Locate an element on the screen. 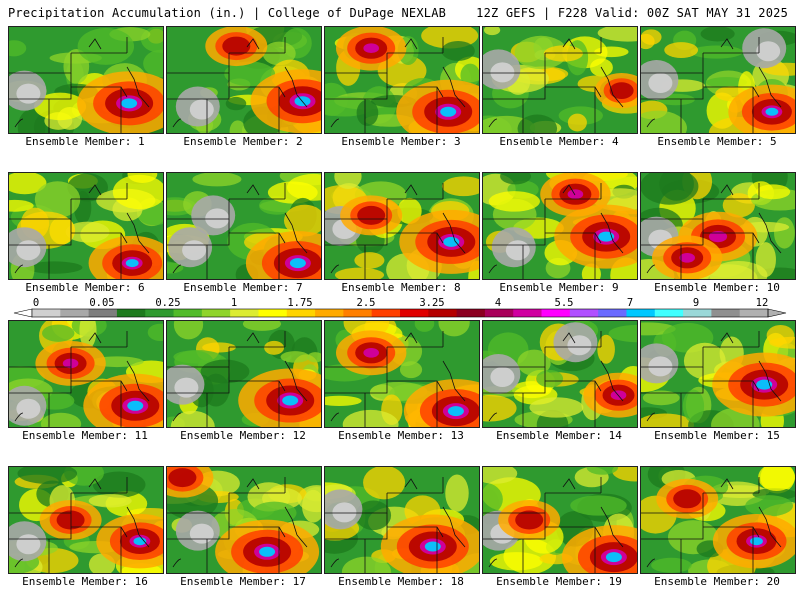 The height and width of the screenshot is (600, 800). colorbar-tick-label: 0.05 is located at coordinates (101, 303).